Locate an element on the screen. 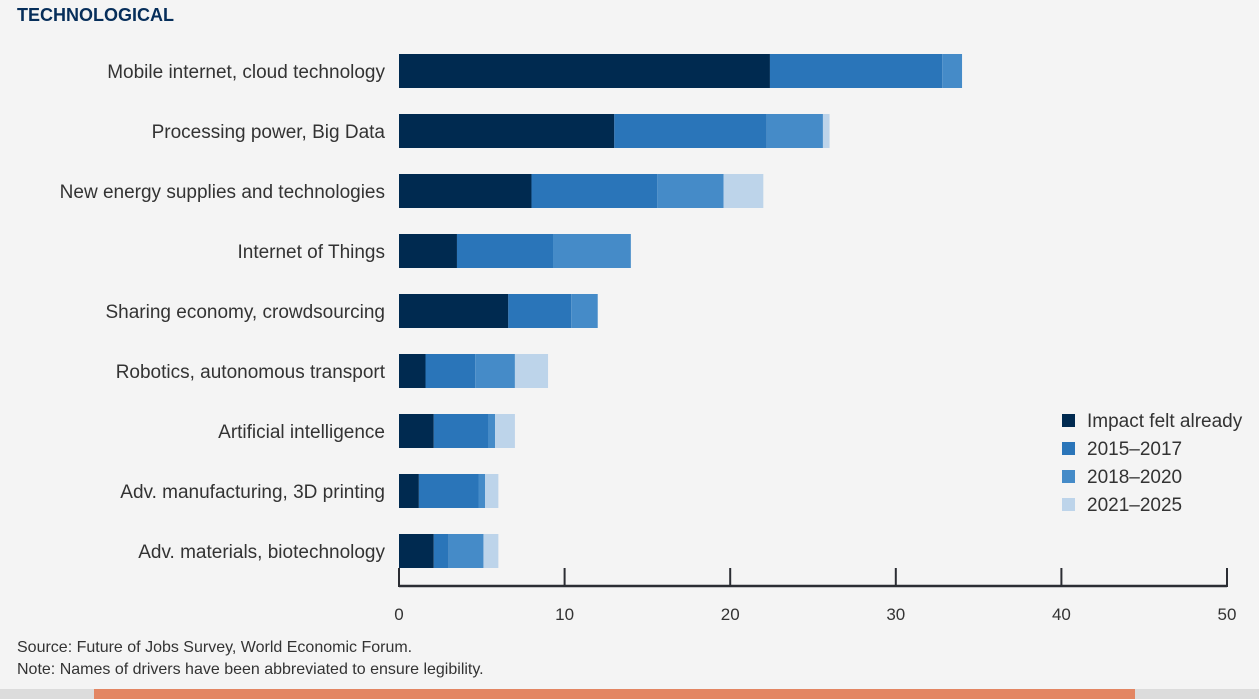 The height and width of the screenshot is (699, 1259). x-tick-label: 0 is located at coordinates (398, 614).